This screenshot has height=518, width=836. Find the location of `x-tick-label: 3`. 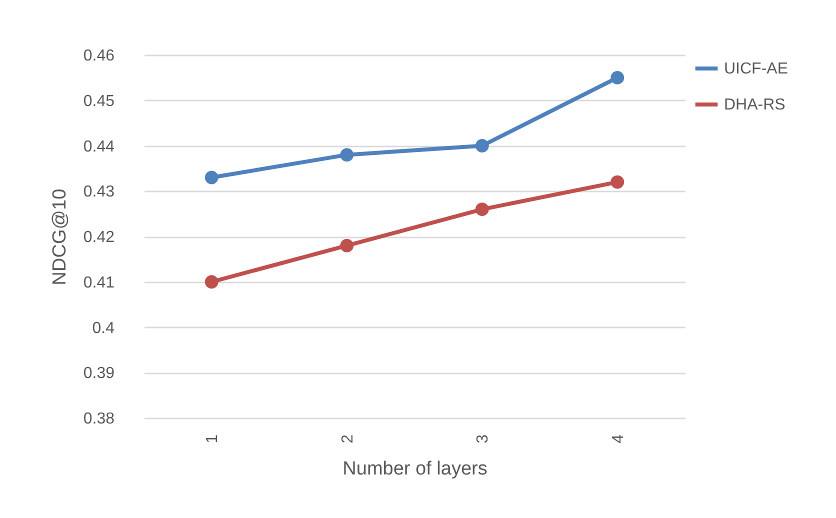

x-tick-label: 3 is located at coordinates (483, 439).